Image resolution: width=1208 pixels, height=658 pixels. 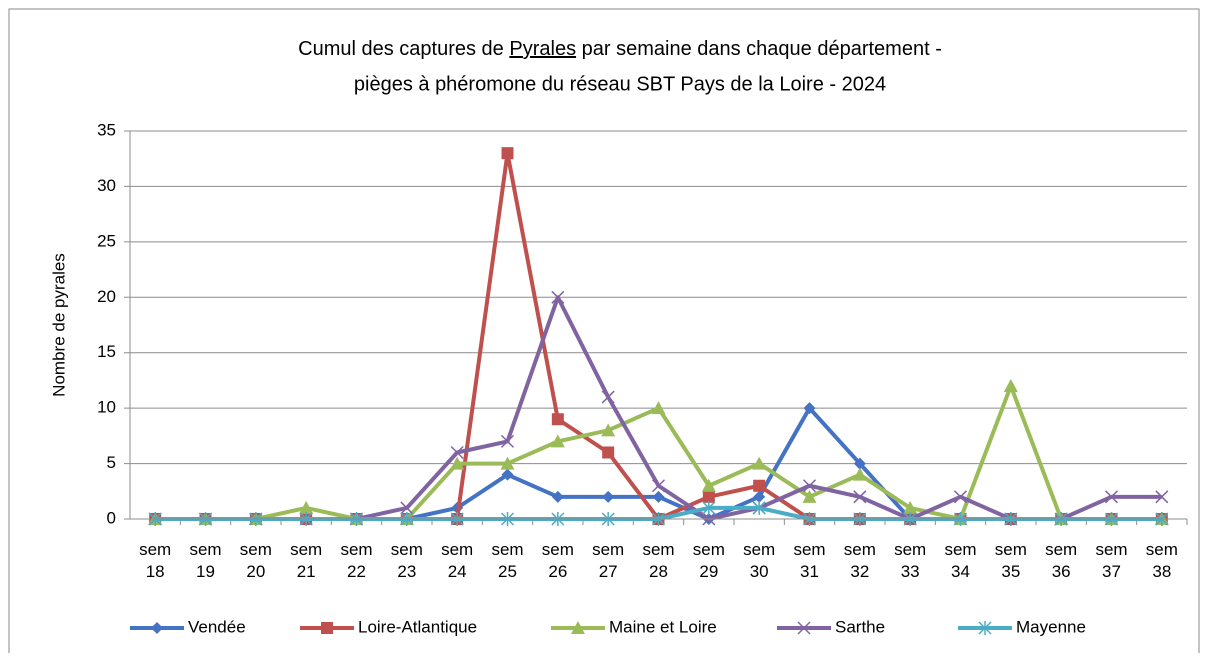 I want to click on x-tick-label: sem 37, so click(x=1111, y=560).